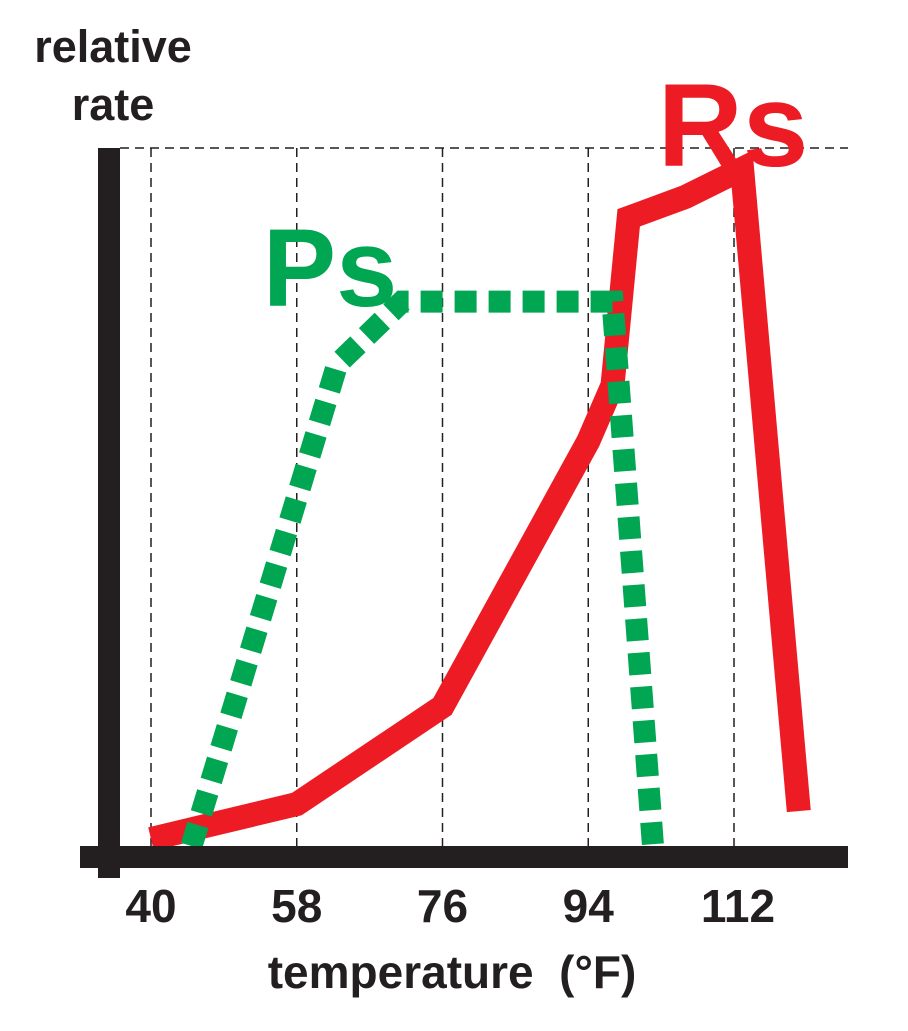  What do you see at coordinates (452, 972) in the screenshot?
I see `x-axis-label: temperature (°F)` at bounding box center [452, 972].